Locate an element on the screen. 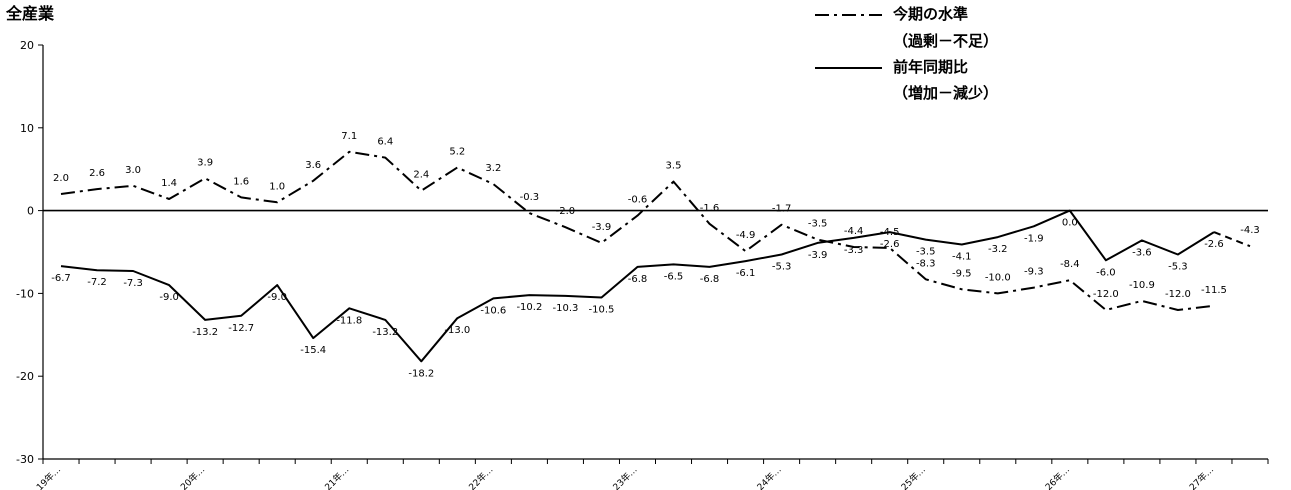 The height and width of the screenshot is (490, 1291). data-label: -10.3 is located at coordinates (565, 308).